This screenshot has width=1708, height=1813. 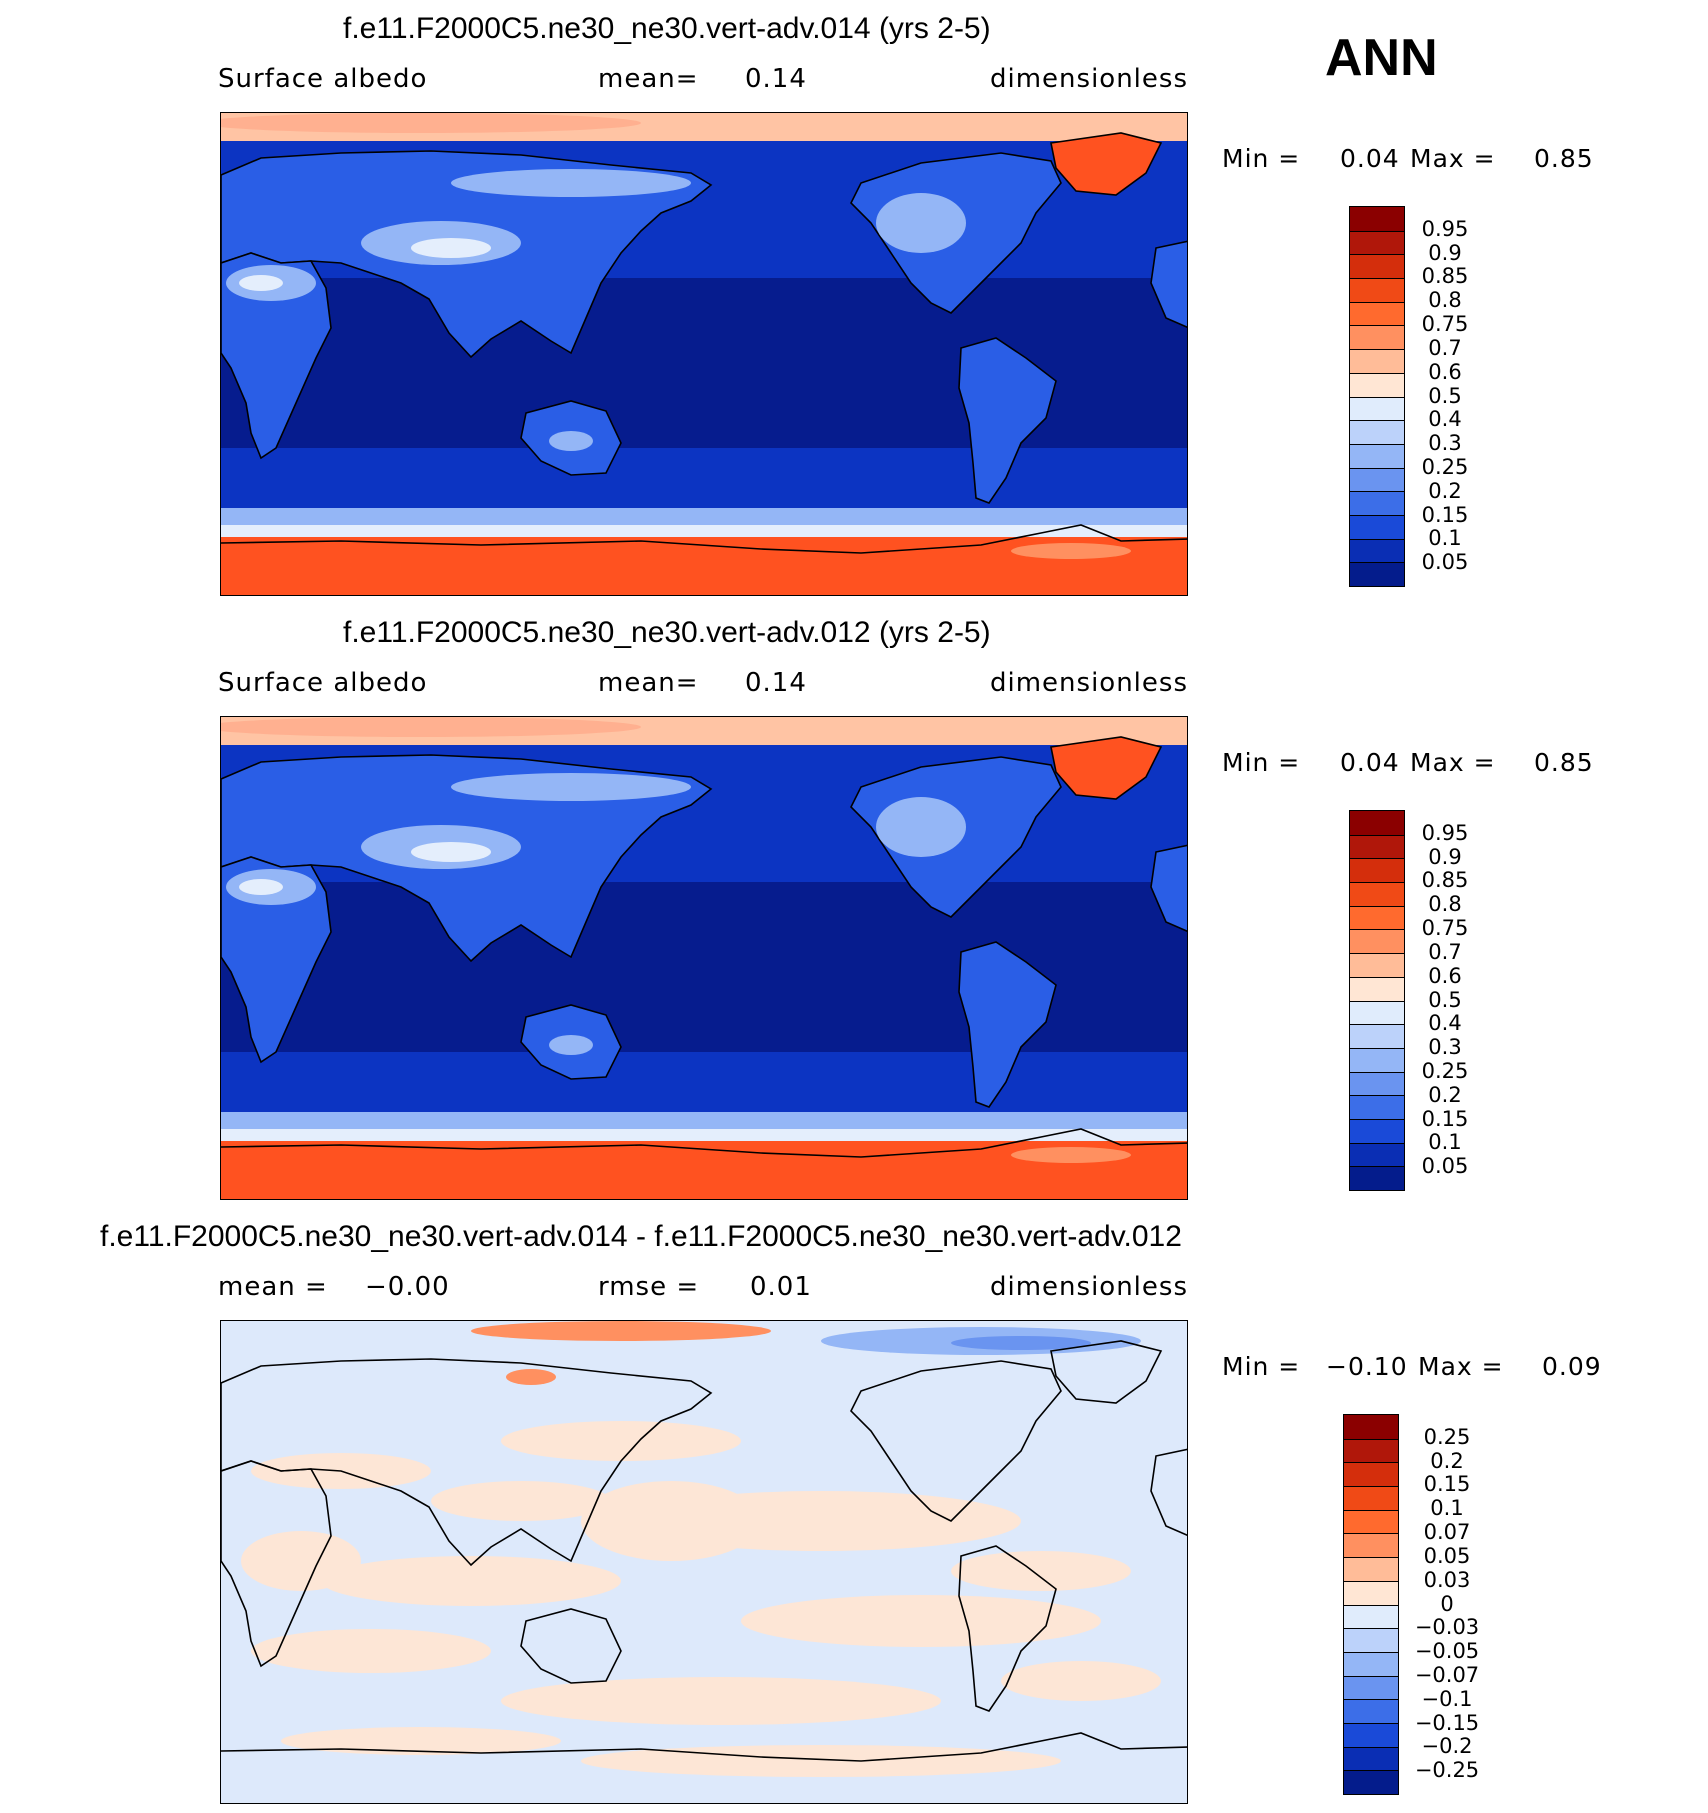 I want to click on colorbar-tick-label: −0.2, so click(x=1447, y=1746).